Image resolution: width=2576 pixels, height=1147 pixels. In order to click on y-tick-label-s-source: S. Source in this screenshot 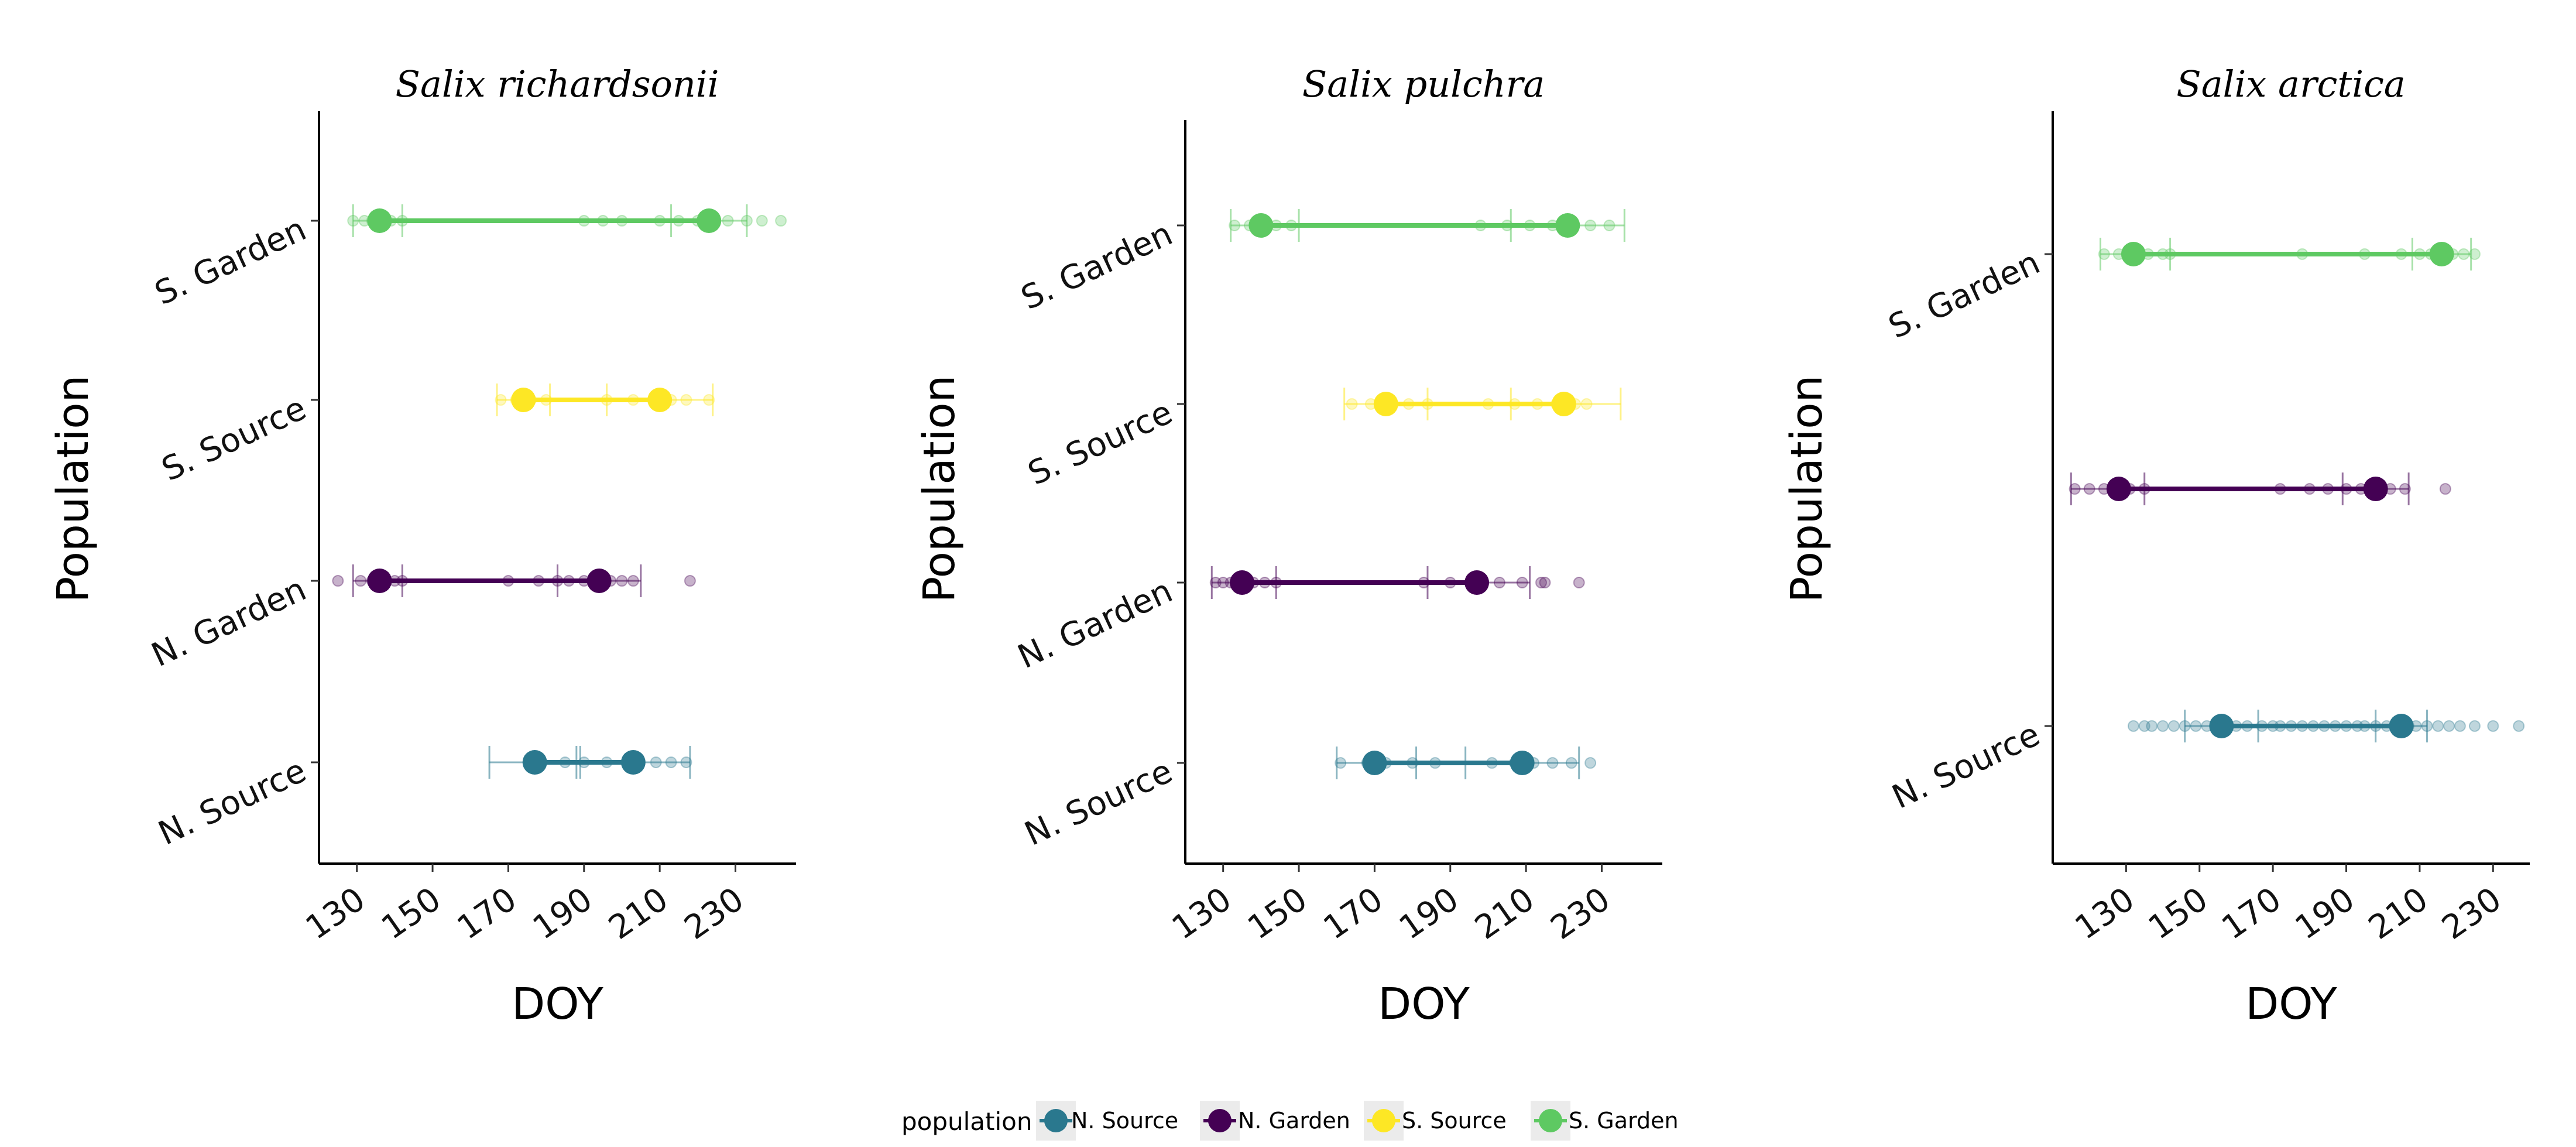, I will do `click(1100, 443)`.